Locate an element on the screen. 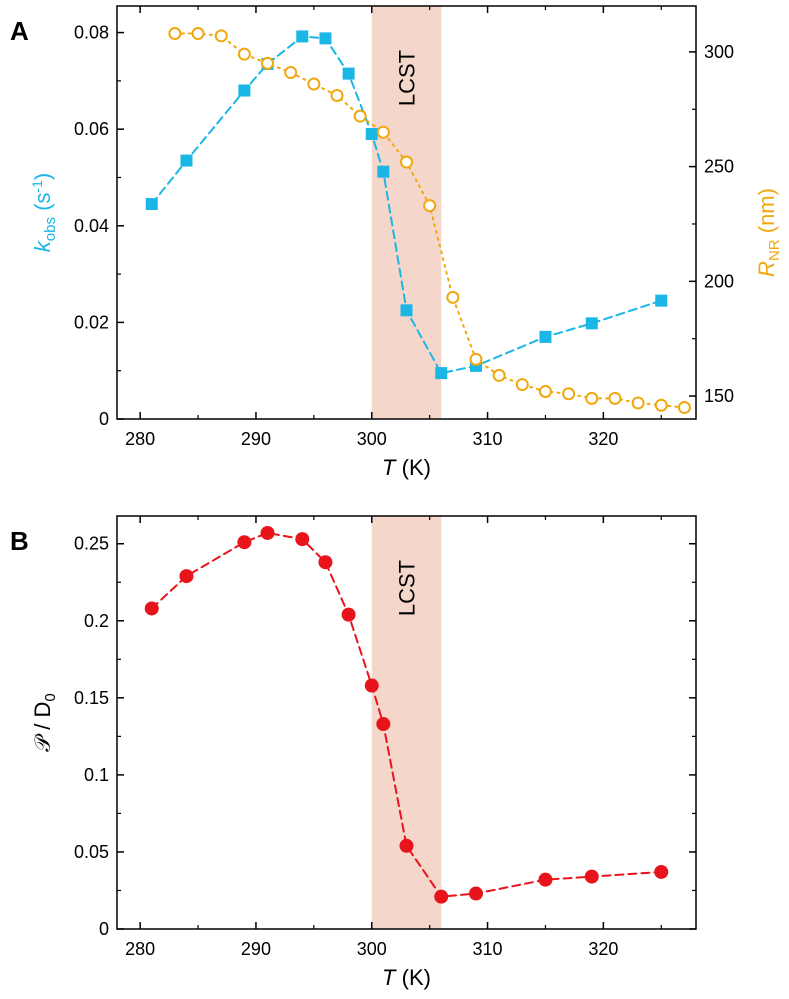  y-right-tick-label: 150 is located at coordinates (719, 396).